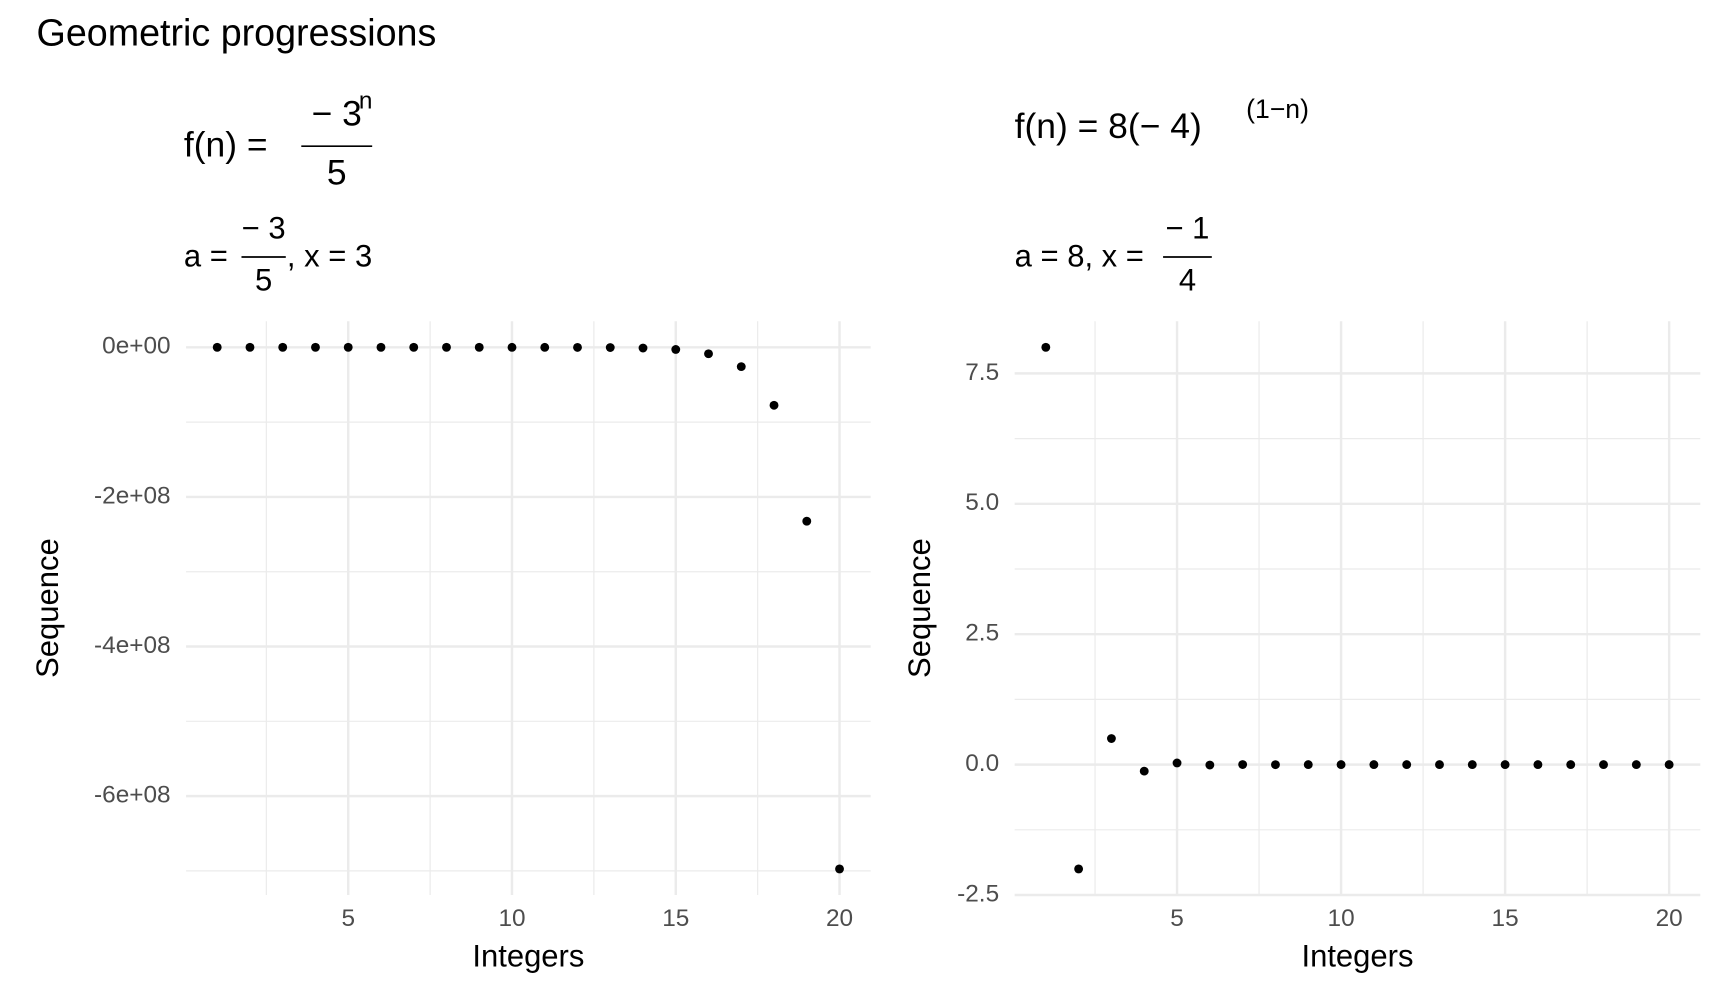  What do you see at coordinates (1187, 228) in the screenshot?
I see `params-numerator: − 1` at bounding box center [1187, 228].